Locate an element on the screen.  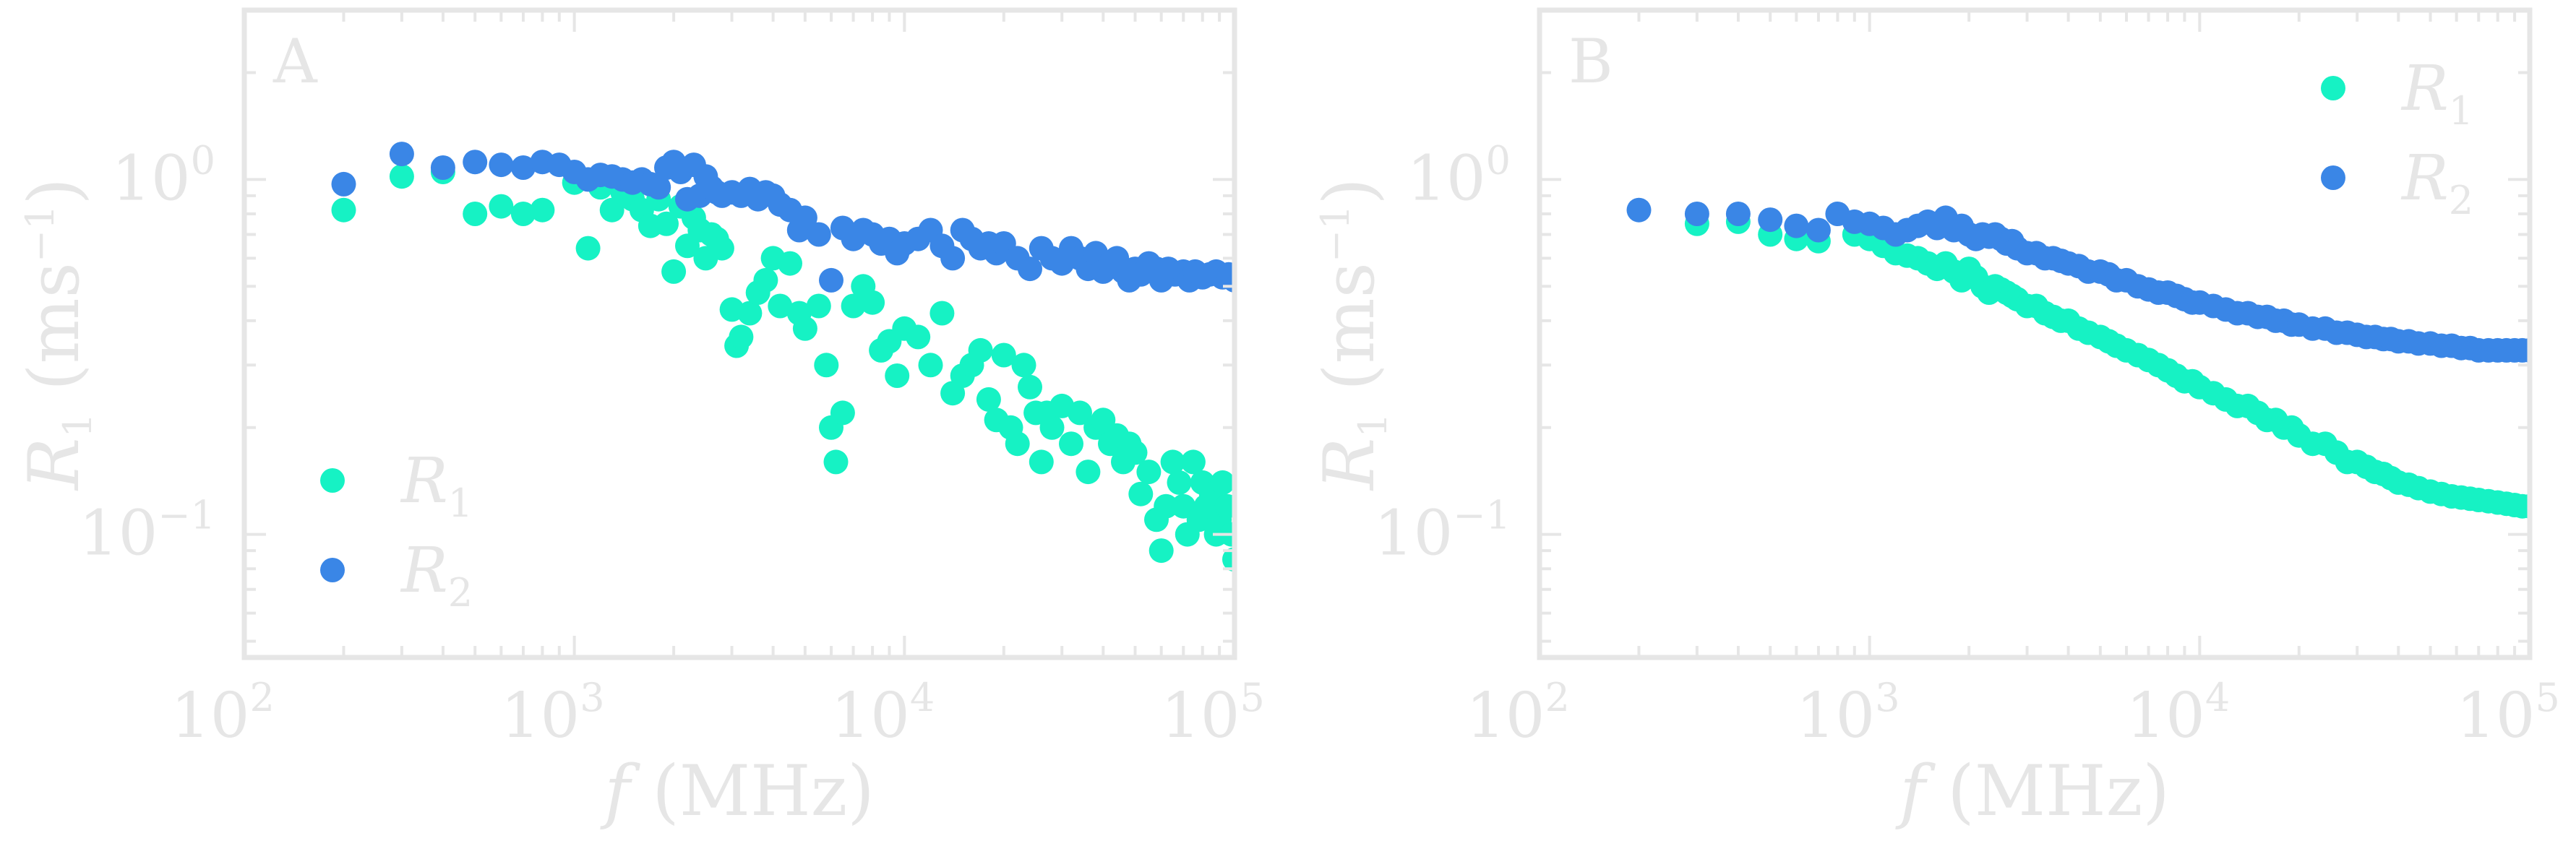
data-points is located at coordinates (2078, 358).